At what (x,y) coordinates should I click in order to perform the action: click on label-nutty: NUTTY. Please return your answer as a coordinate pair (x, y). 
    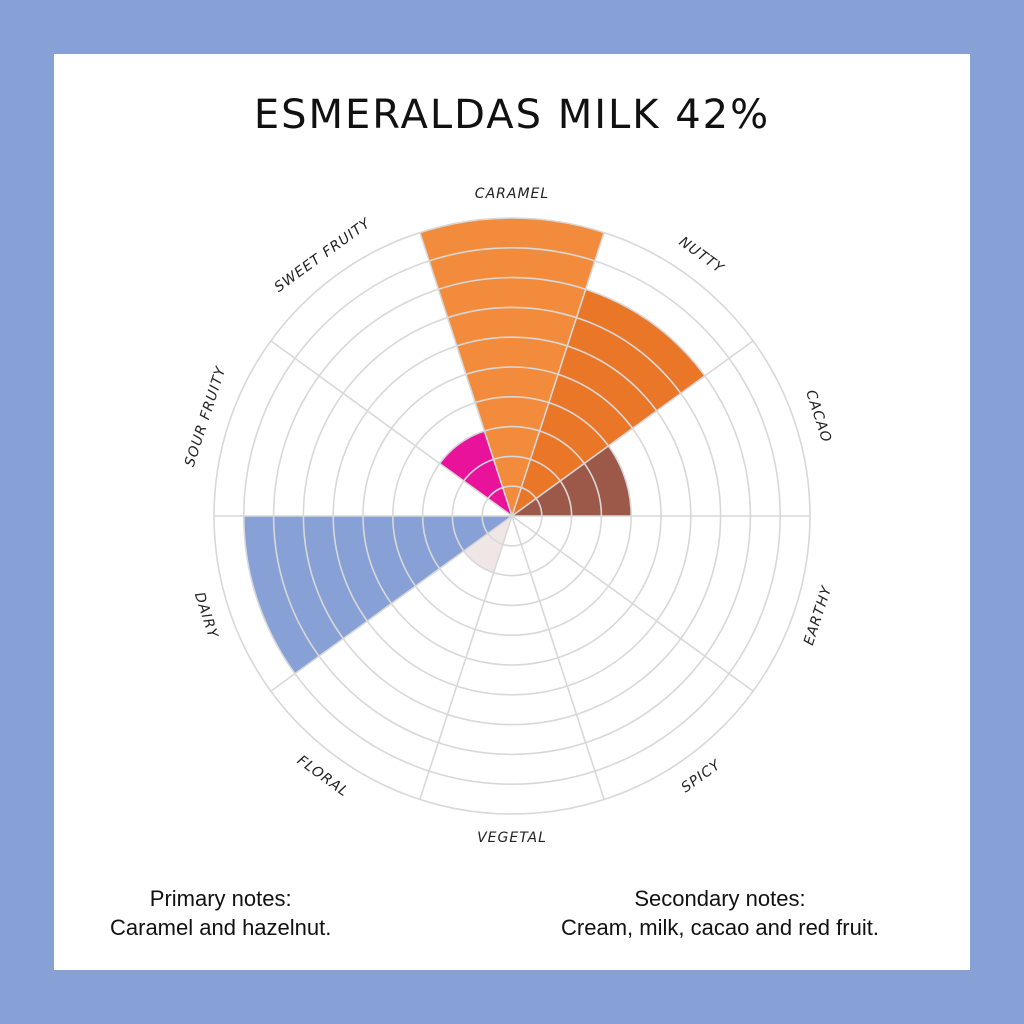
    Looking at the image, I should click on (701, 255).